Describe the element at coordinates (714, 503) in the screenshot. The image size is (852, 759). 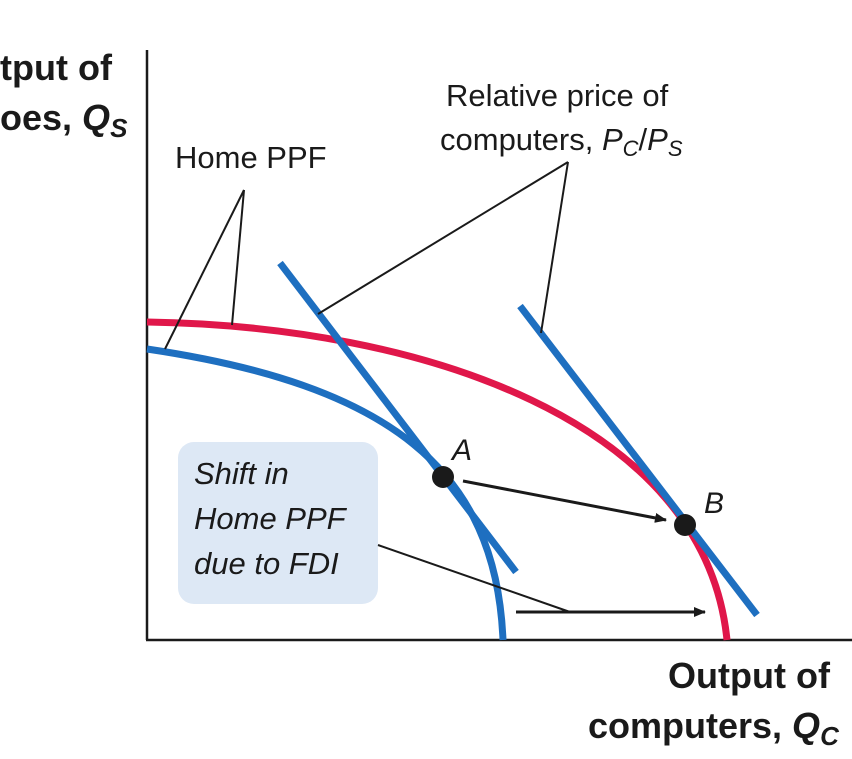
I see `point-b-label: B` at that location.